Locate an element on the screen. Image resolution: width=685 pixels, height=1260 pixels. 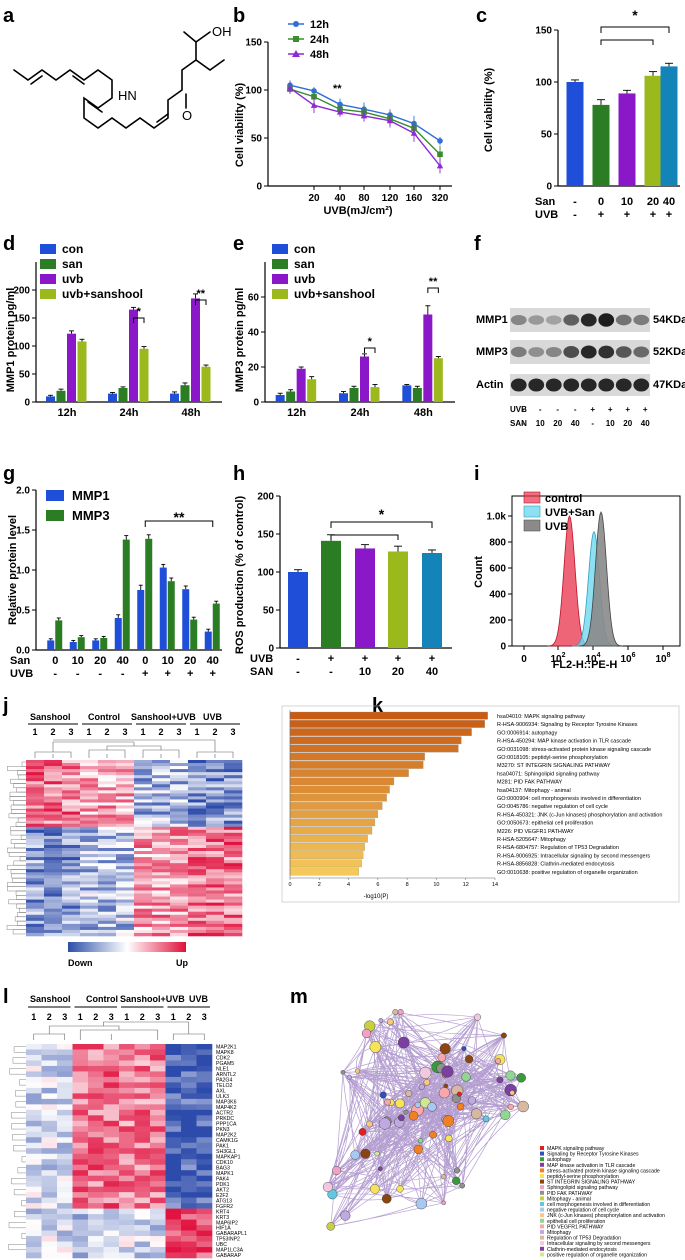
y-tick-label: 0 is located at coordinates (271, 649).